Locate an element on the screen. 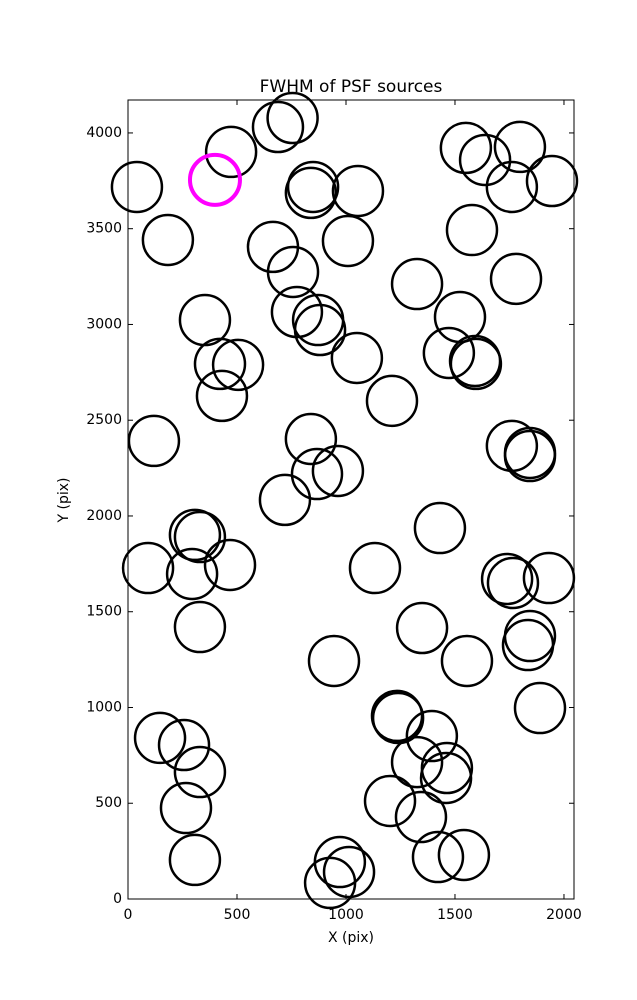 The height and width of the screenshot is (1000, 637). y-tick-label: 1000 is located at coordinates (104, 707).